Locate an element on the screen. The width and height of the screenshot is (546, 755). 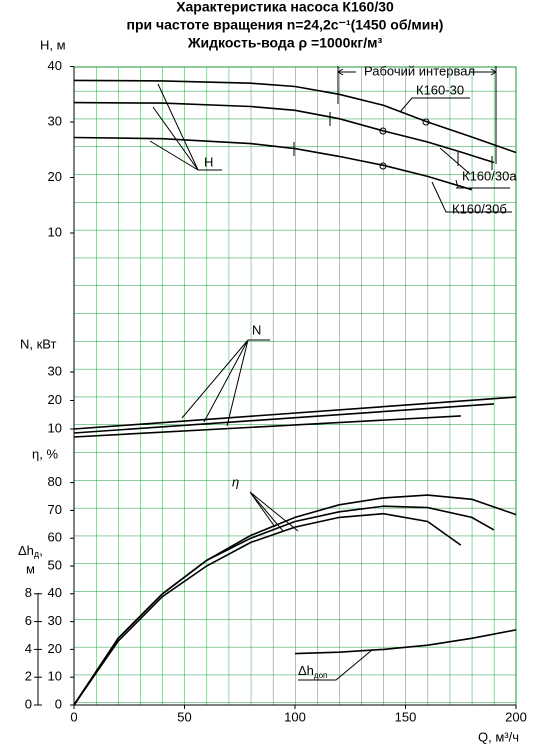
annotation: N is located at coordinates (256, 329).